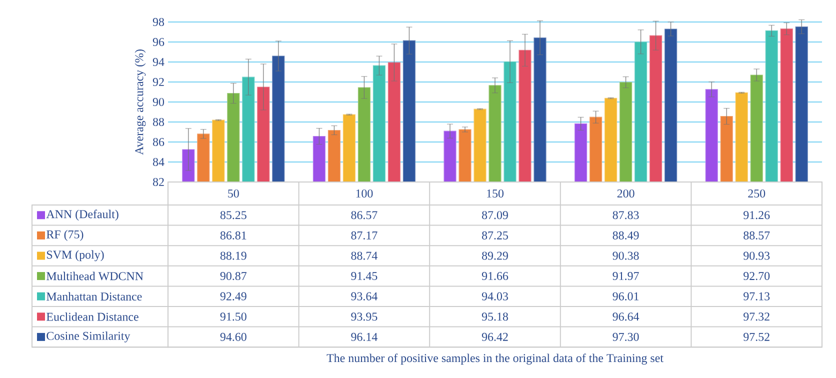  Describe the element at coordinates (495, 215) in the screenshot. I see `data-label: 87.09` at that location.